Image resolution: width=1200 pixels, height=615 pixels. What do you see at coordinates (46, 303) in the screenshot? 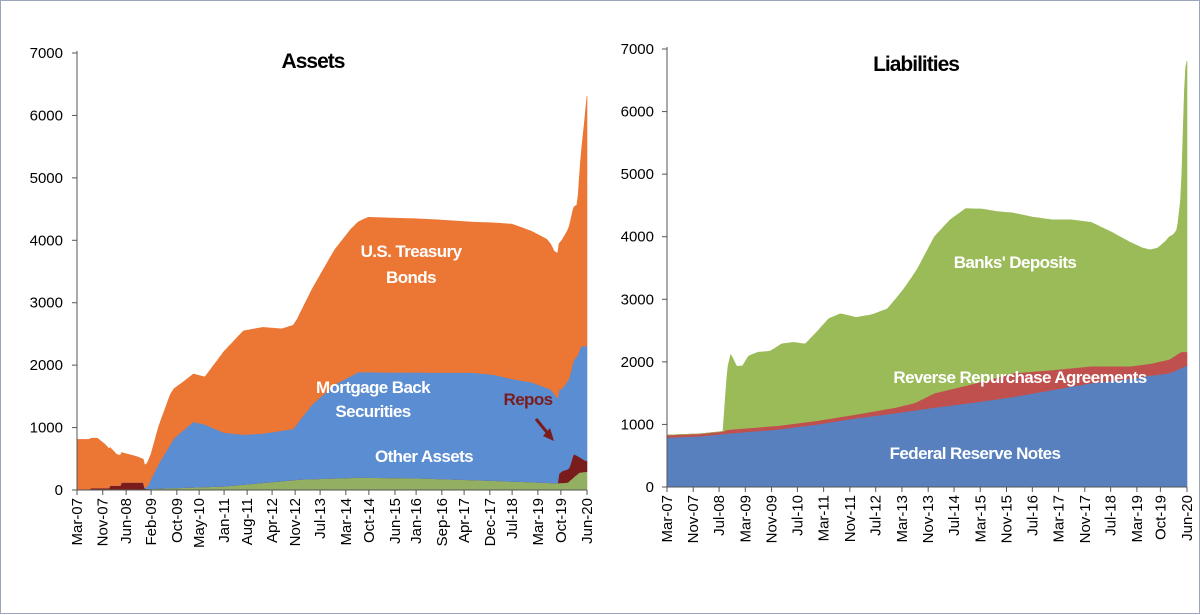
I see `assets-y-tick-label: 3000` at bounding box center [46, 303].